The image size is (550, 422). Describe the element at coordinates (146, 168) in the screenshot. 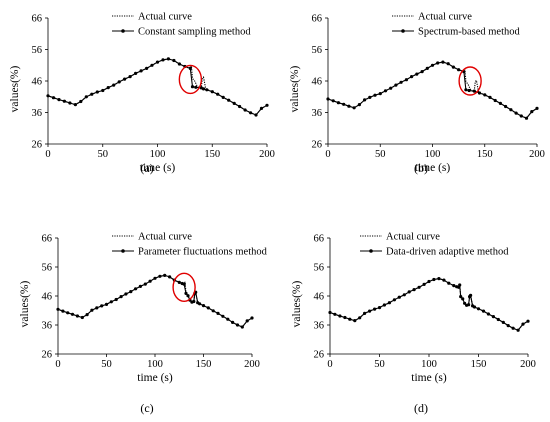

I see `panel-label: (a)` at that location.